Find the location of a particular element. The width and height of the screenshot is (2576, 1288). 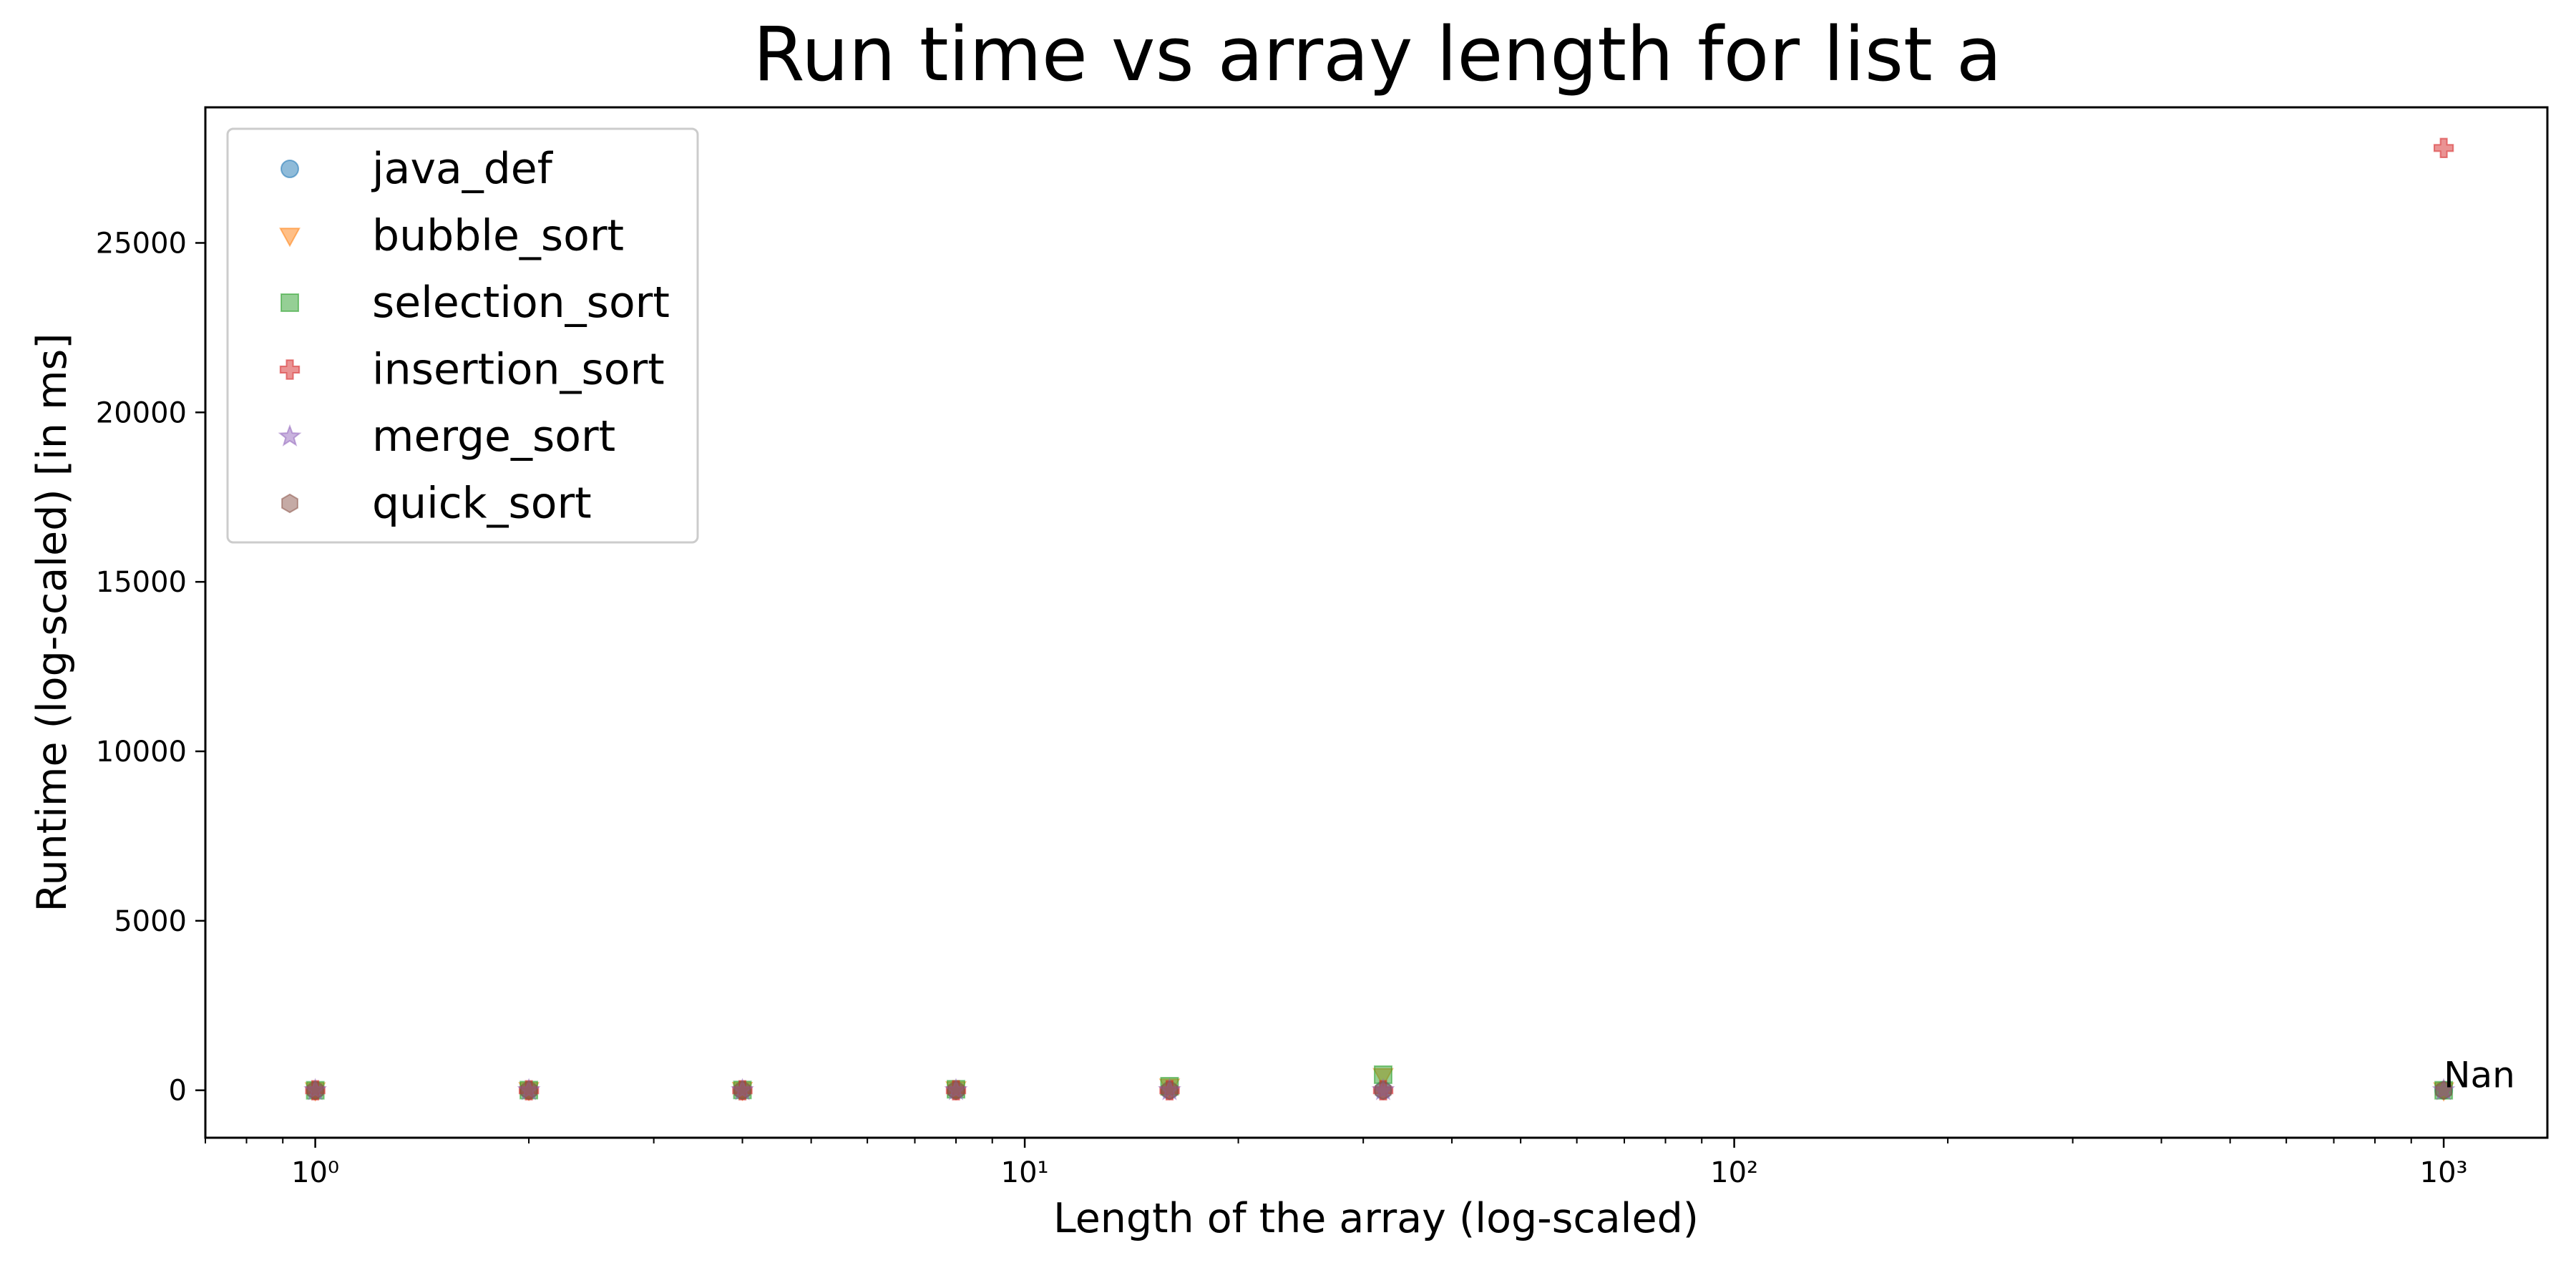

x-tick-label: 10⁰ is located at coordinates (315, 1172).